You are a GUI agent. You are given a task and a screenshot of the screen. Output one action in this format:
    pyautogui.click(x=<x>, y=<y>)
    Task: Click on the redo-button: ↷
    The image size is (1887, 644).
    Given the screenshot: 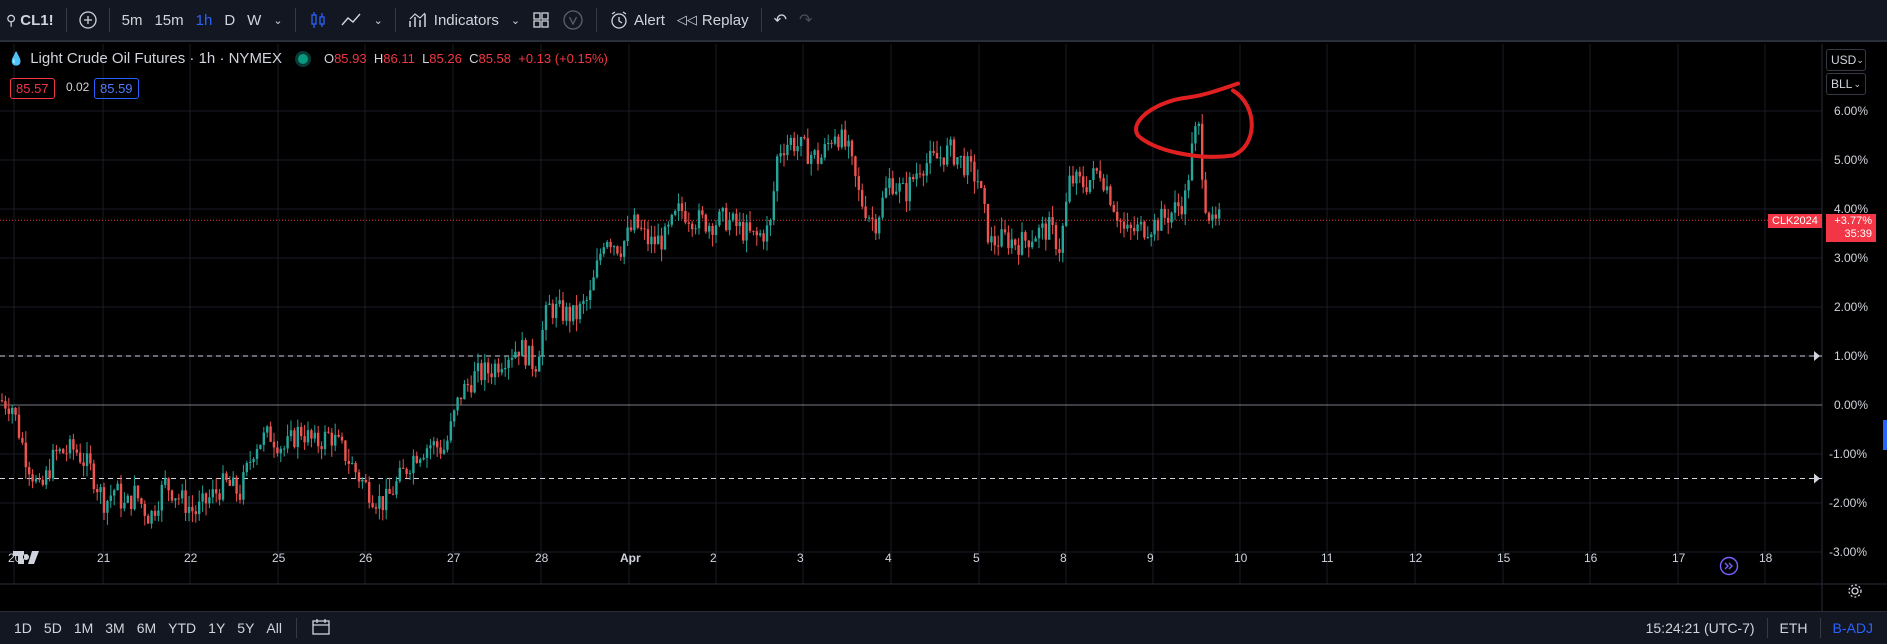 What is the action you would take?
    pyautogui.click(x=805, y=20)
    